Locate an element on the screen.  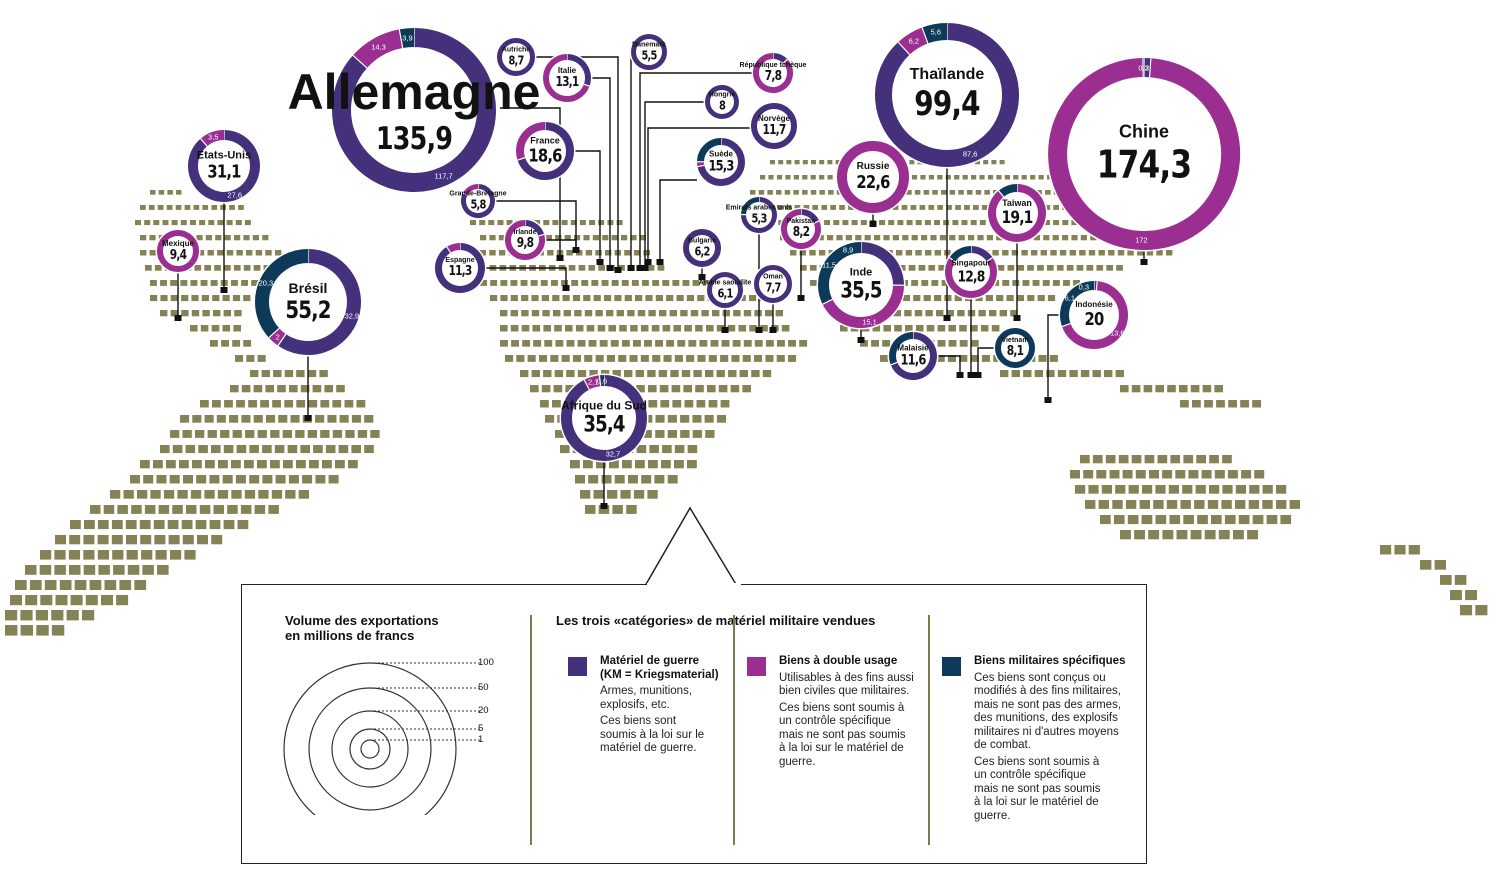
country-name: Emirats arabes unis is located at coordinates (759, 208).